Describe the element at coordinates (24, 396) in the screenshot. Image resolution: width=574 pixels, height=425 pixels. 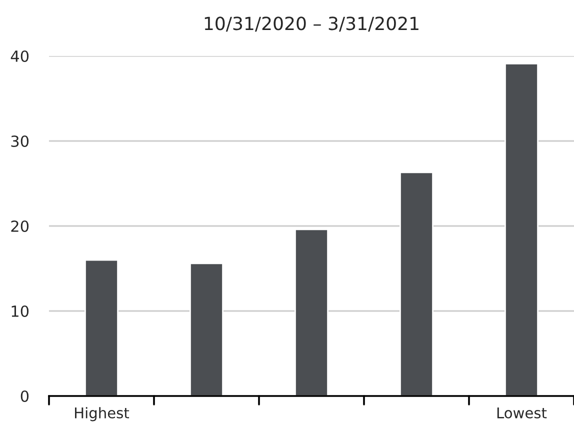
I see `y-tick-label: 0` at that location.